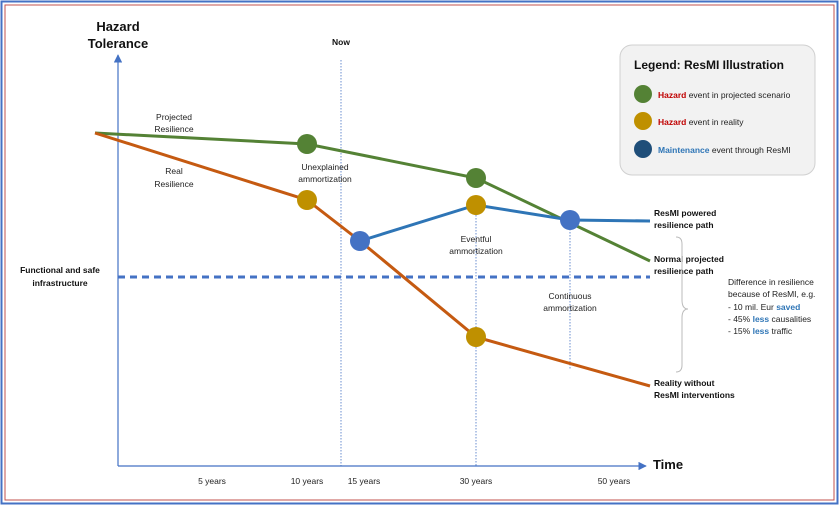 The image size is (839, 510). I want to click on unexplained-label-line2: ammortization, so click(325, 179).